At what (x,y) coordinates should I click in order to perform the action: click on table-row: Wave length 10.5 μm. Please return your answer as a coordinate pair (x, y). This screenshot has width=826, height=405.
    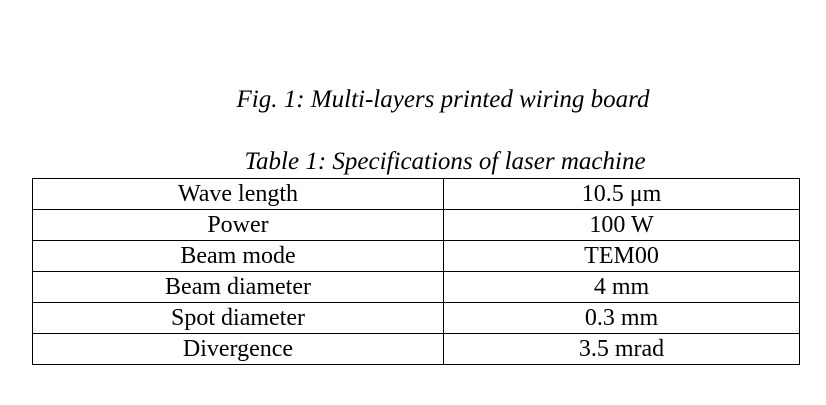
    Looking at the image, I should click on (416, 194).